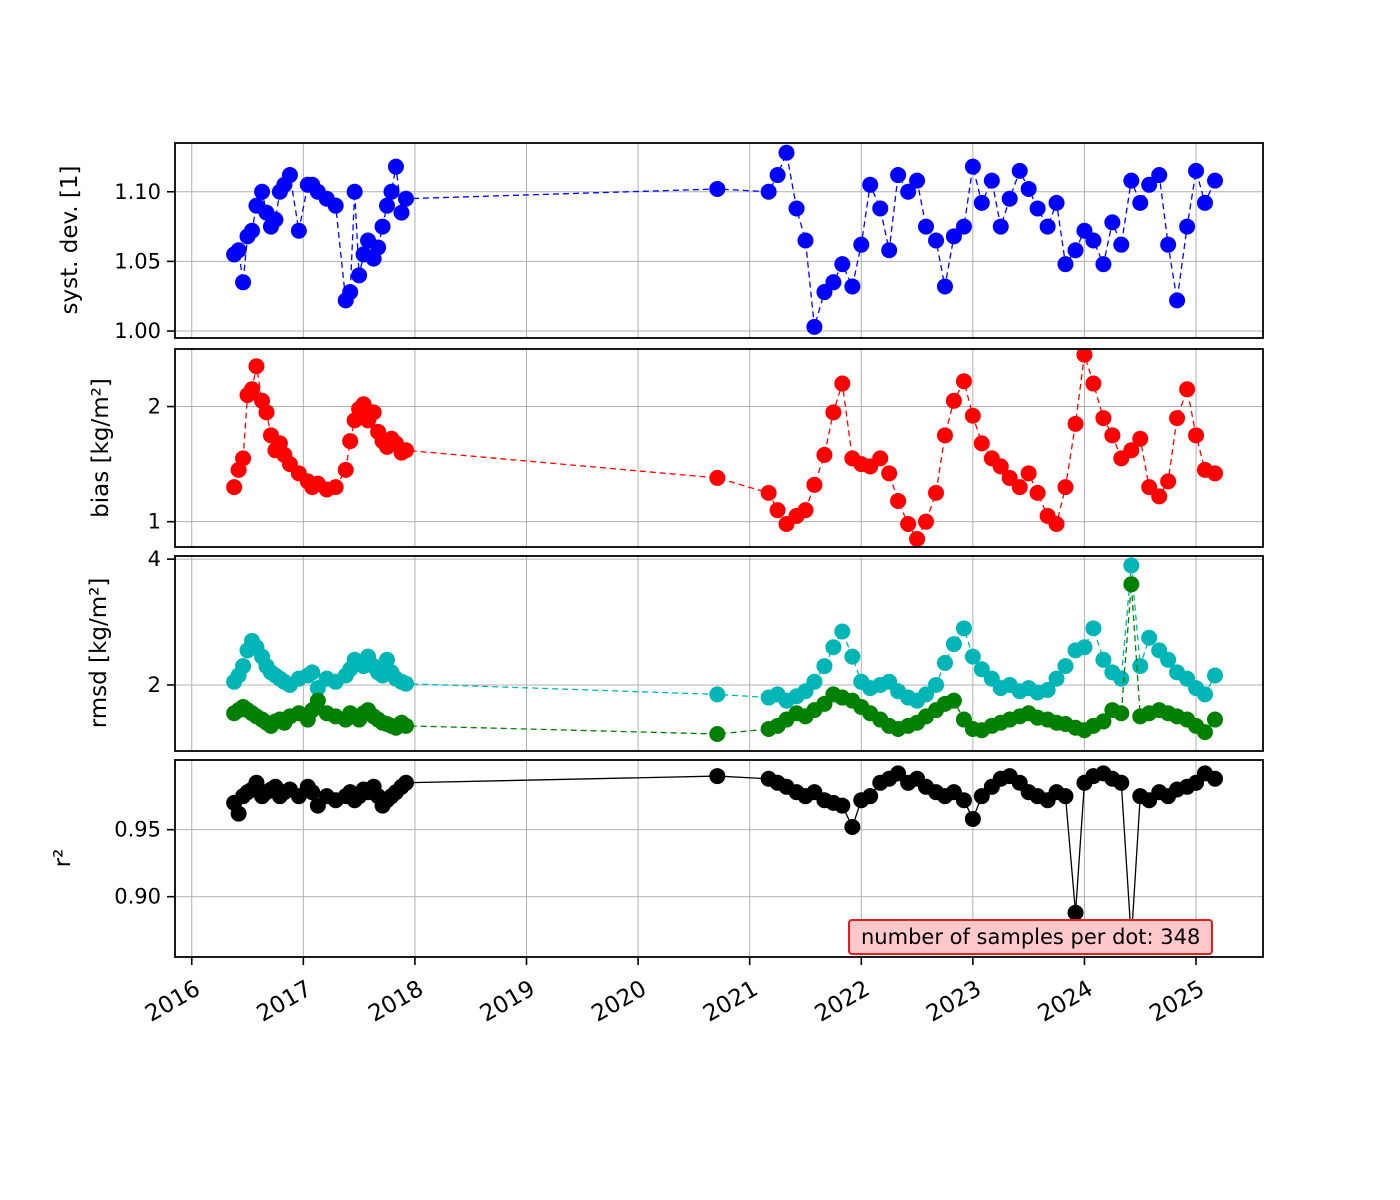 The height and width of the screenshot is (1200, 1400). What do you see at coordinates (396, 1002) in the screenshot?
I see `xtick-label: 2018` at bounding box center [396, 1002].